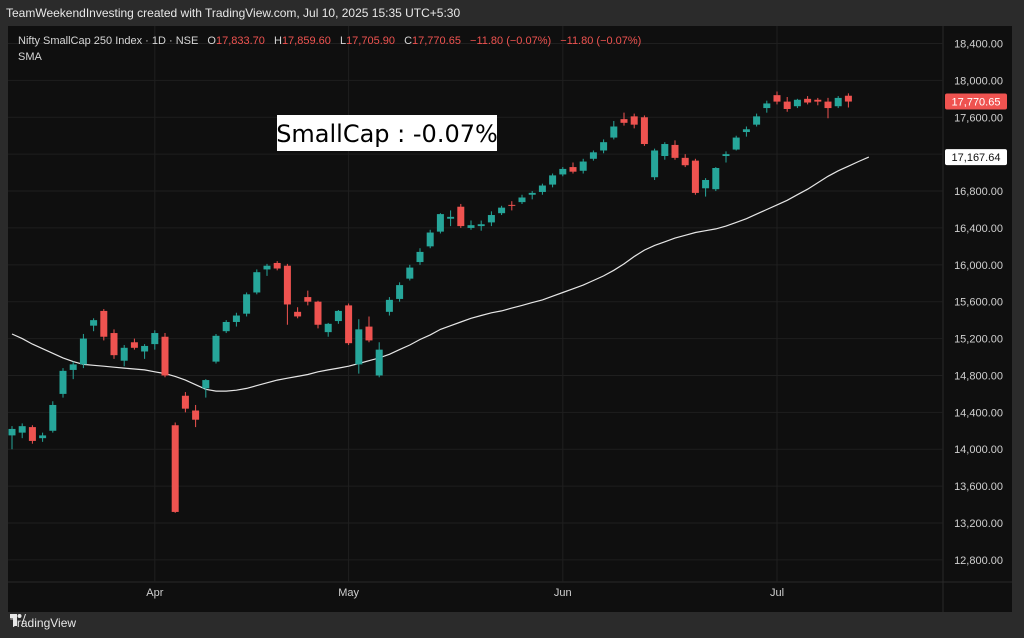 This screenshot has width=1024, height=638. I want to click on sma-value-tag, so click(976, 157).